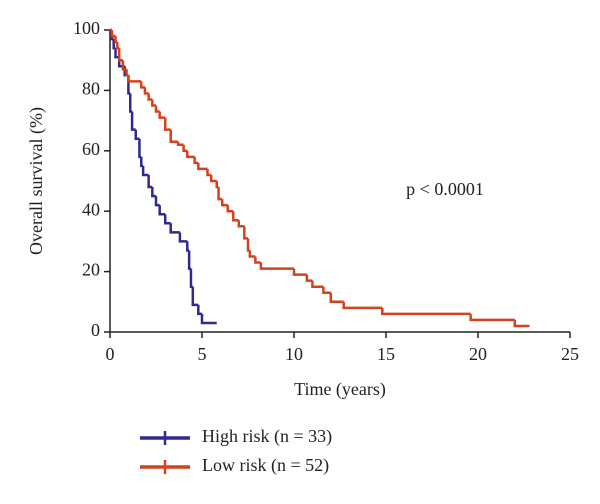 The height and width of the screenshot is (504, 600). What do you see at coordinates (95, 330) in the screenshot?
I see `y-tick-label: 0` at bounding box center [95, 330].